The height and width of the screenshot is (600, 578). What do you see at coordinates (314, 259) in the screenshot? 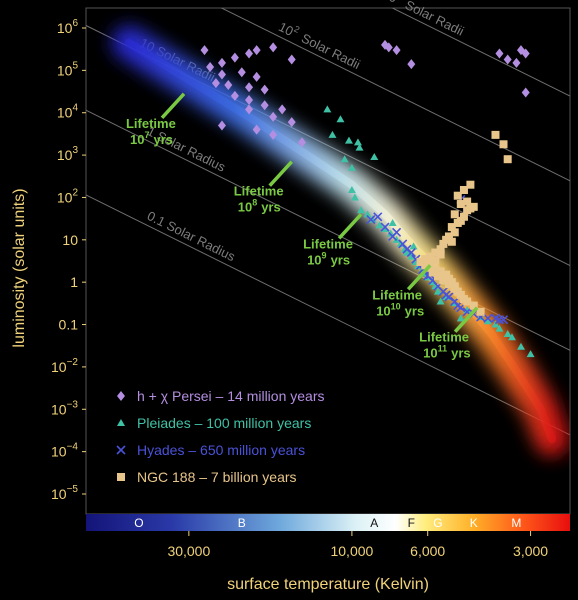
I see `lifetime-base: 10` at bounding box center [314, 259].